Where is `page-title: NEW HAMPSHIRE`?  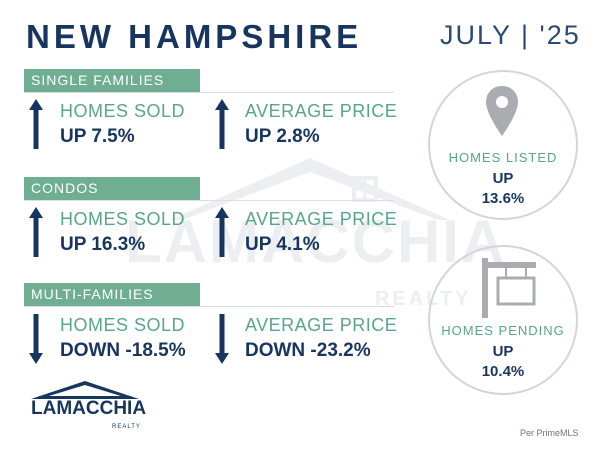
page-title: NEW HAMPSHIRE is located at coordinates (194, 36).